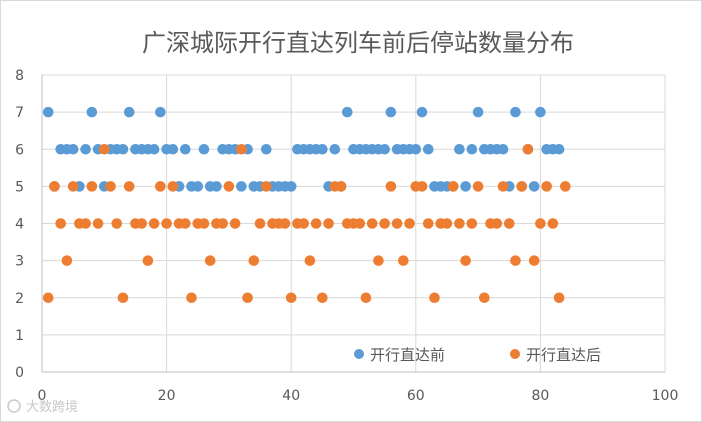 Image resolution: width=702 pixels, height=422 pixels. I want to click on y-tick-label: 3, so click(19, 262).